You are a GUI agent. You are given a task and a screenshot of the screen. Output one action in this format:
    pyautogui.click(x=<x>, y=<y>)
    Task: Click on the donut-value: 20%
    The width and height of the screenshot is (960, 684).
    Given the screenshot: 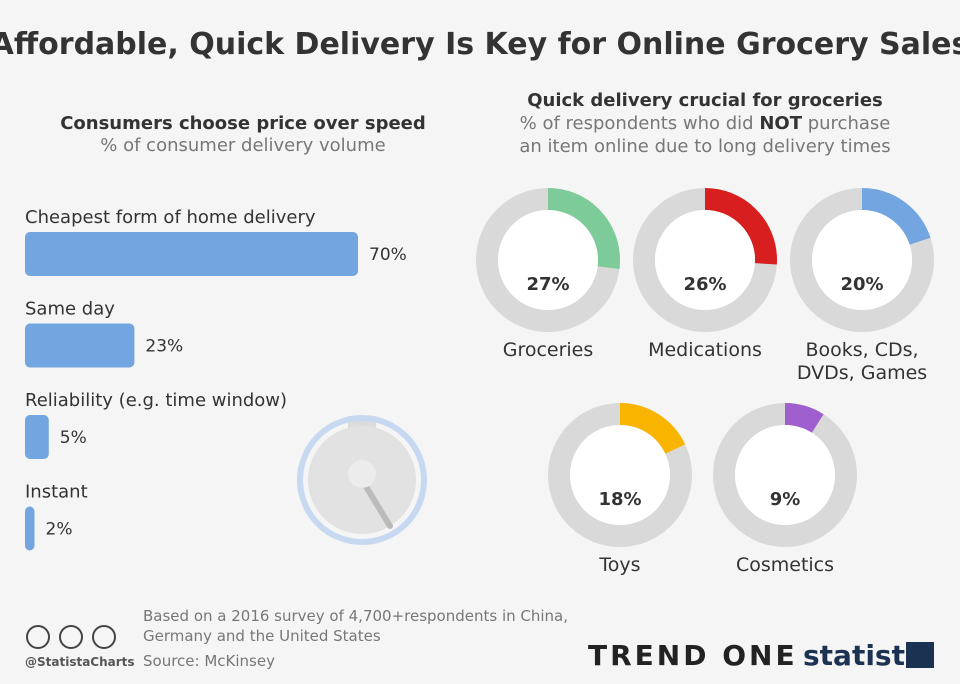 What is the action you would take?
    pyautogui.click(x=861, y=284)
    